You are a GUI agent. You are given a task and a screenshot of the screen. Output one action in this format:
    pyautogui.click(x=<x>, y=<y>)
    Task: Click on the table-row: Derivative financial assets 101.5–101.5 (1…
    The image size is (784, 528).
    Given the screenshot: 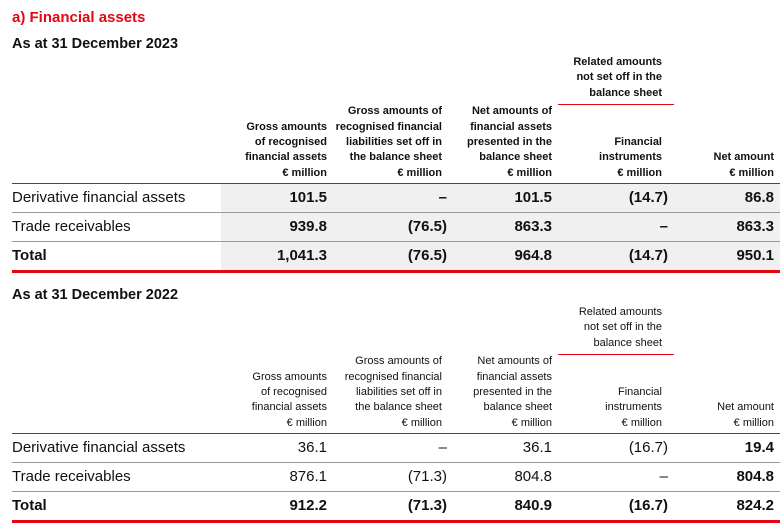 What is the action you would take?
    pyautogui.click(x=396, y=198)
    